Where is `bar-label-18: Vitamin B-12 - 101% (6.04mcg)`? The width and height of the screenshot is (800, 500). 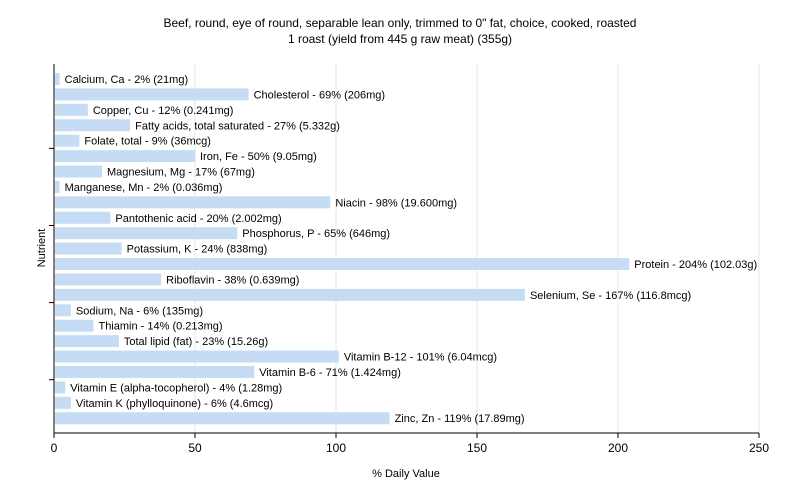 bar-label-18: Vitamin B-12 - 101% (6.04mcg) is located at coordinates (420, 358).